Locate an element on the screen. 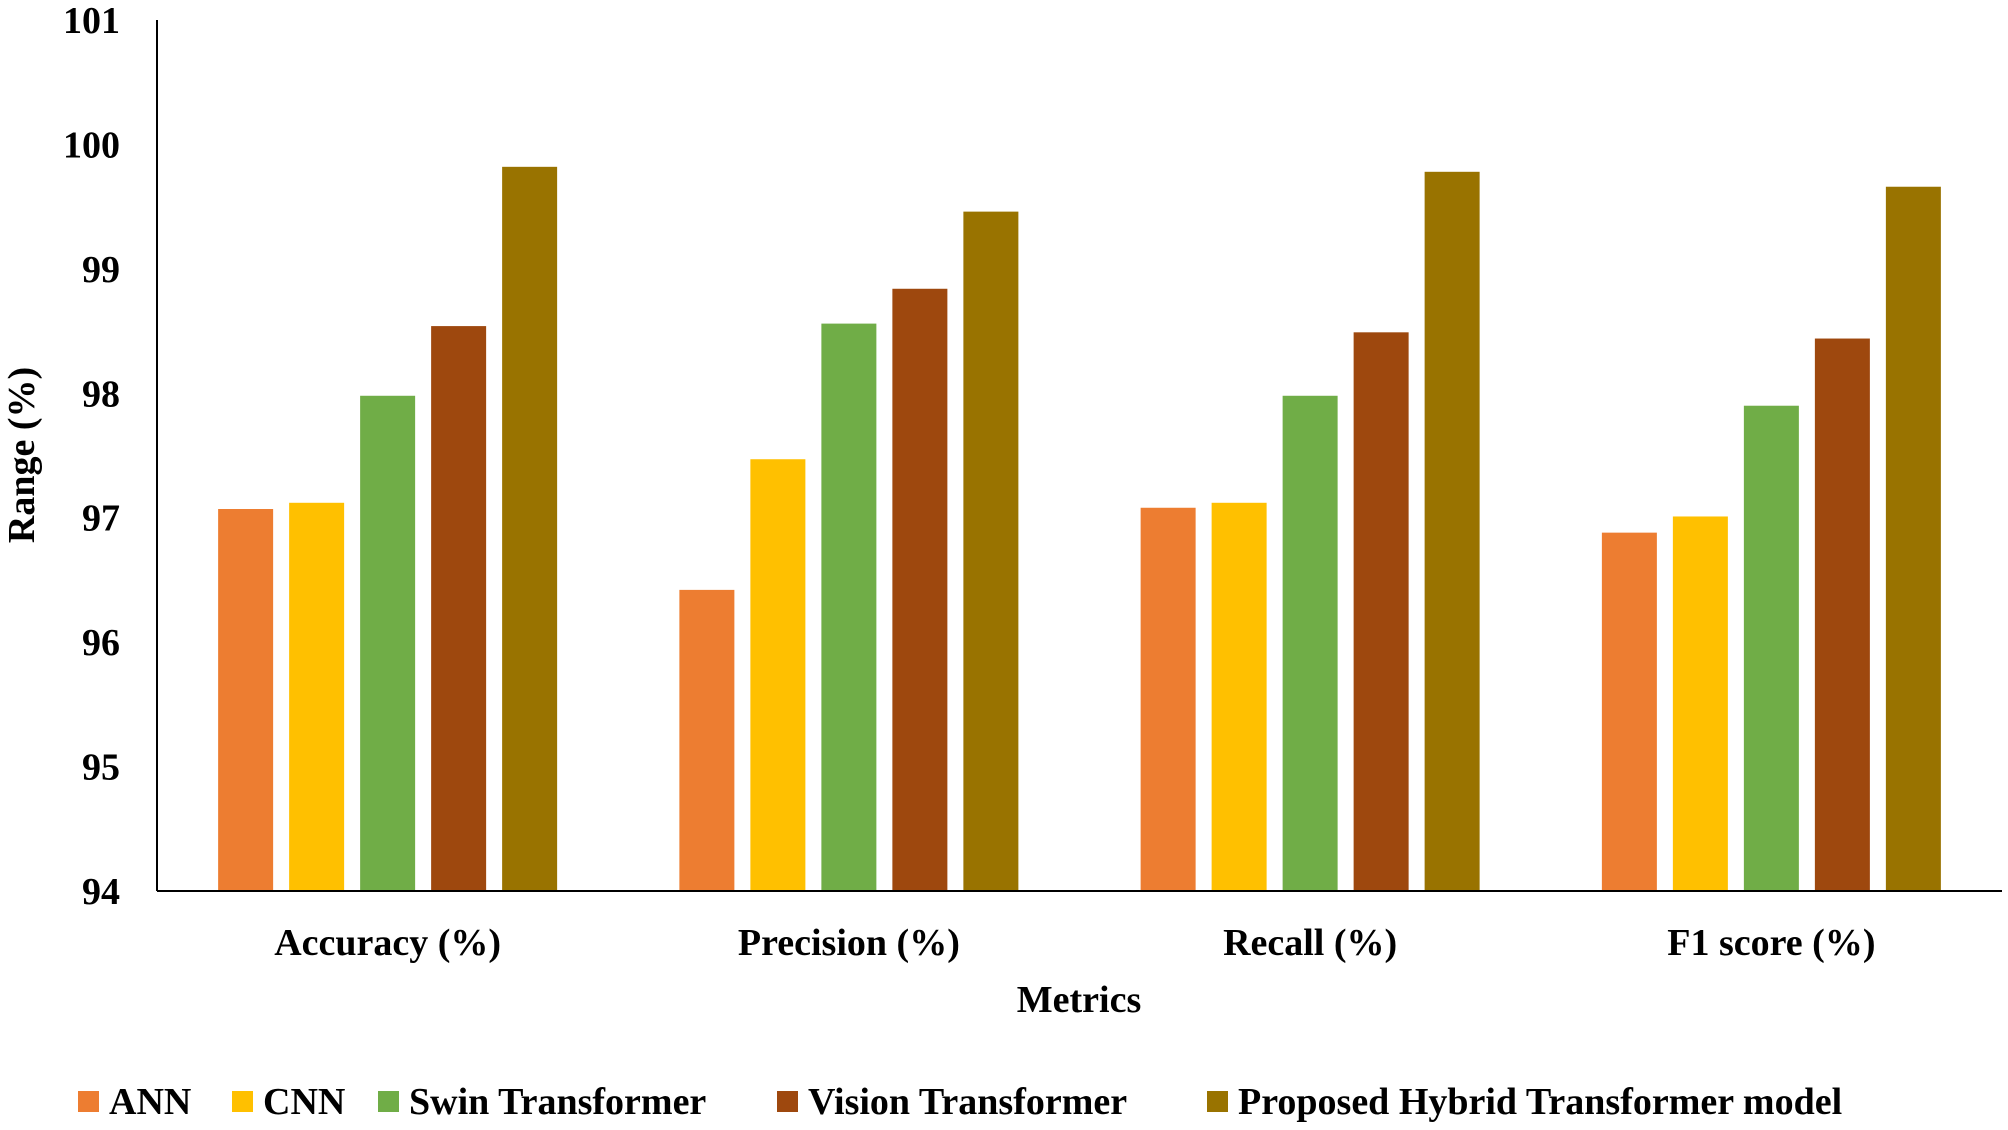  legend-label: CNN is located at coordinates (304, 1102).